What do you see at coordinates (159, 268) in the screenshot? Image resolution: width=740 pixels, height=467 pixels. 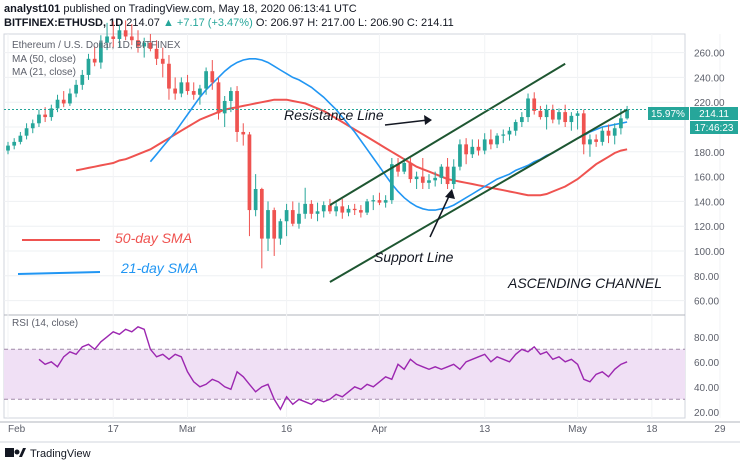 I see `sma21-label: 21-day SMA` at bounding box center [159, 268].